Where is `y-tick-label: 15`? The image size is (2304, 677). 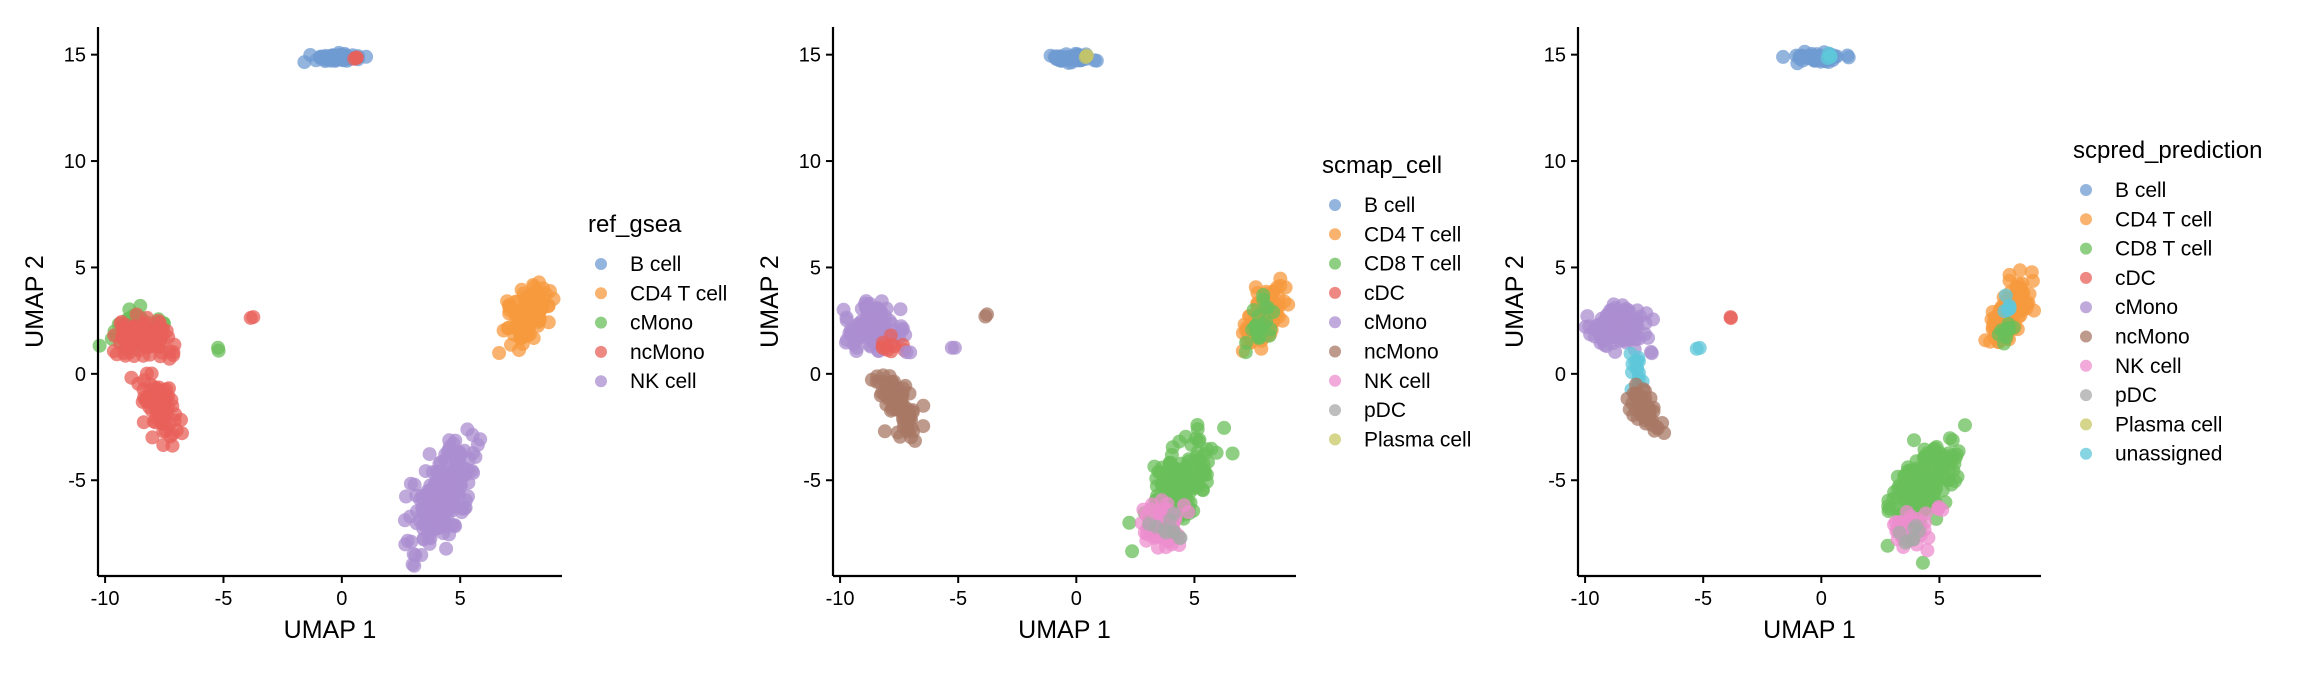
y-tick-label: 15 is located at coordinates (810, 56).